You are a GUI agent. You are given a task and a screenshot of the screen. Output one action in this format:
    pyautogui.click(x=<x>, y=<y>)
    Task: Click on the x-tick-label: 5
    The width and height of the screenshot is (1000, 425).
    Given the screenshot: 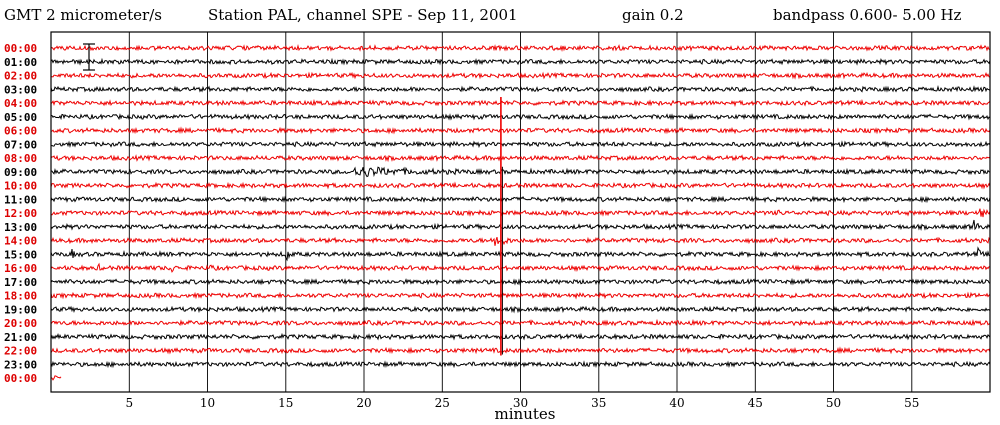 What is the action you would take?
    pyautogui.click(x=129, y=403)
    